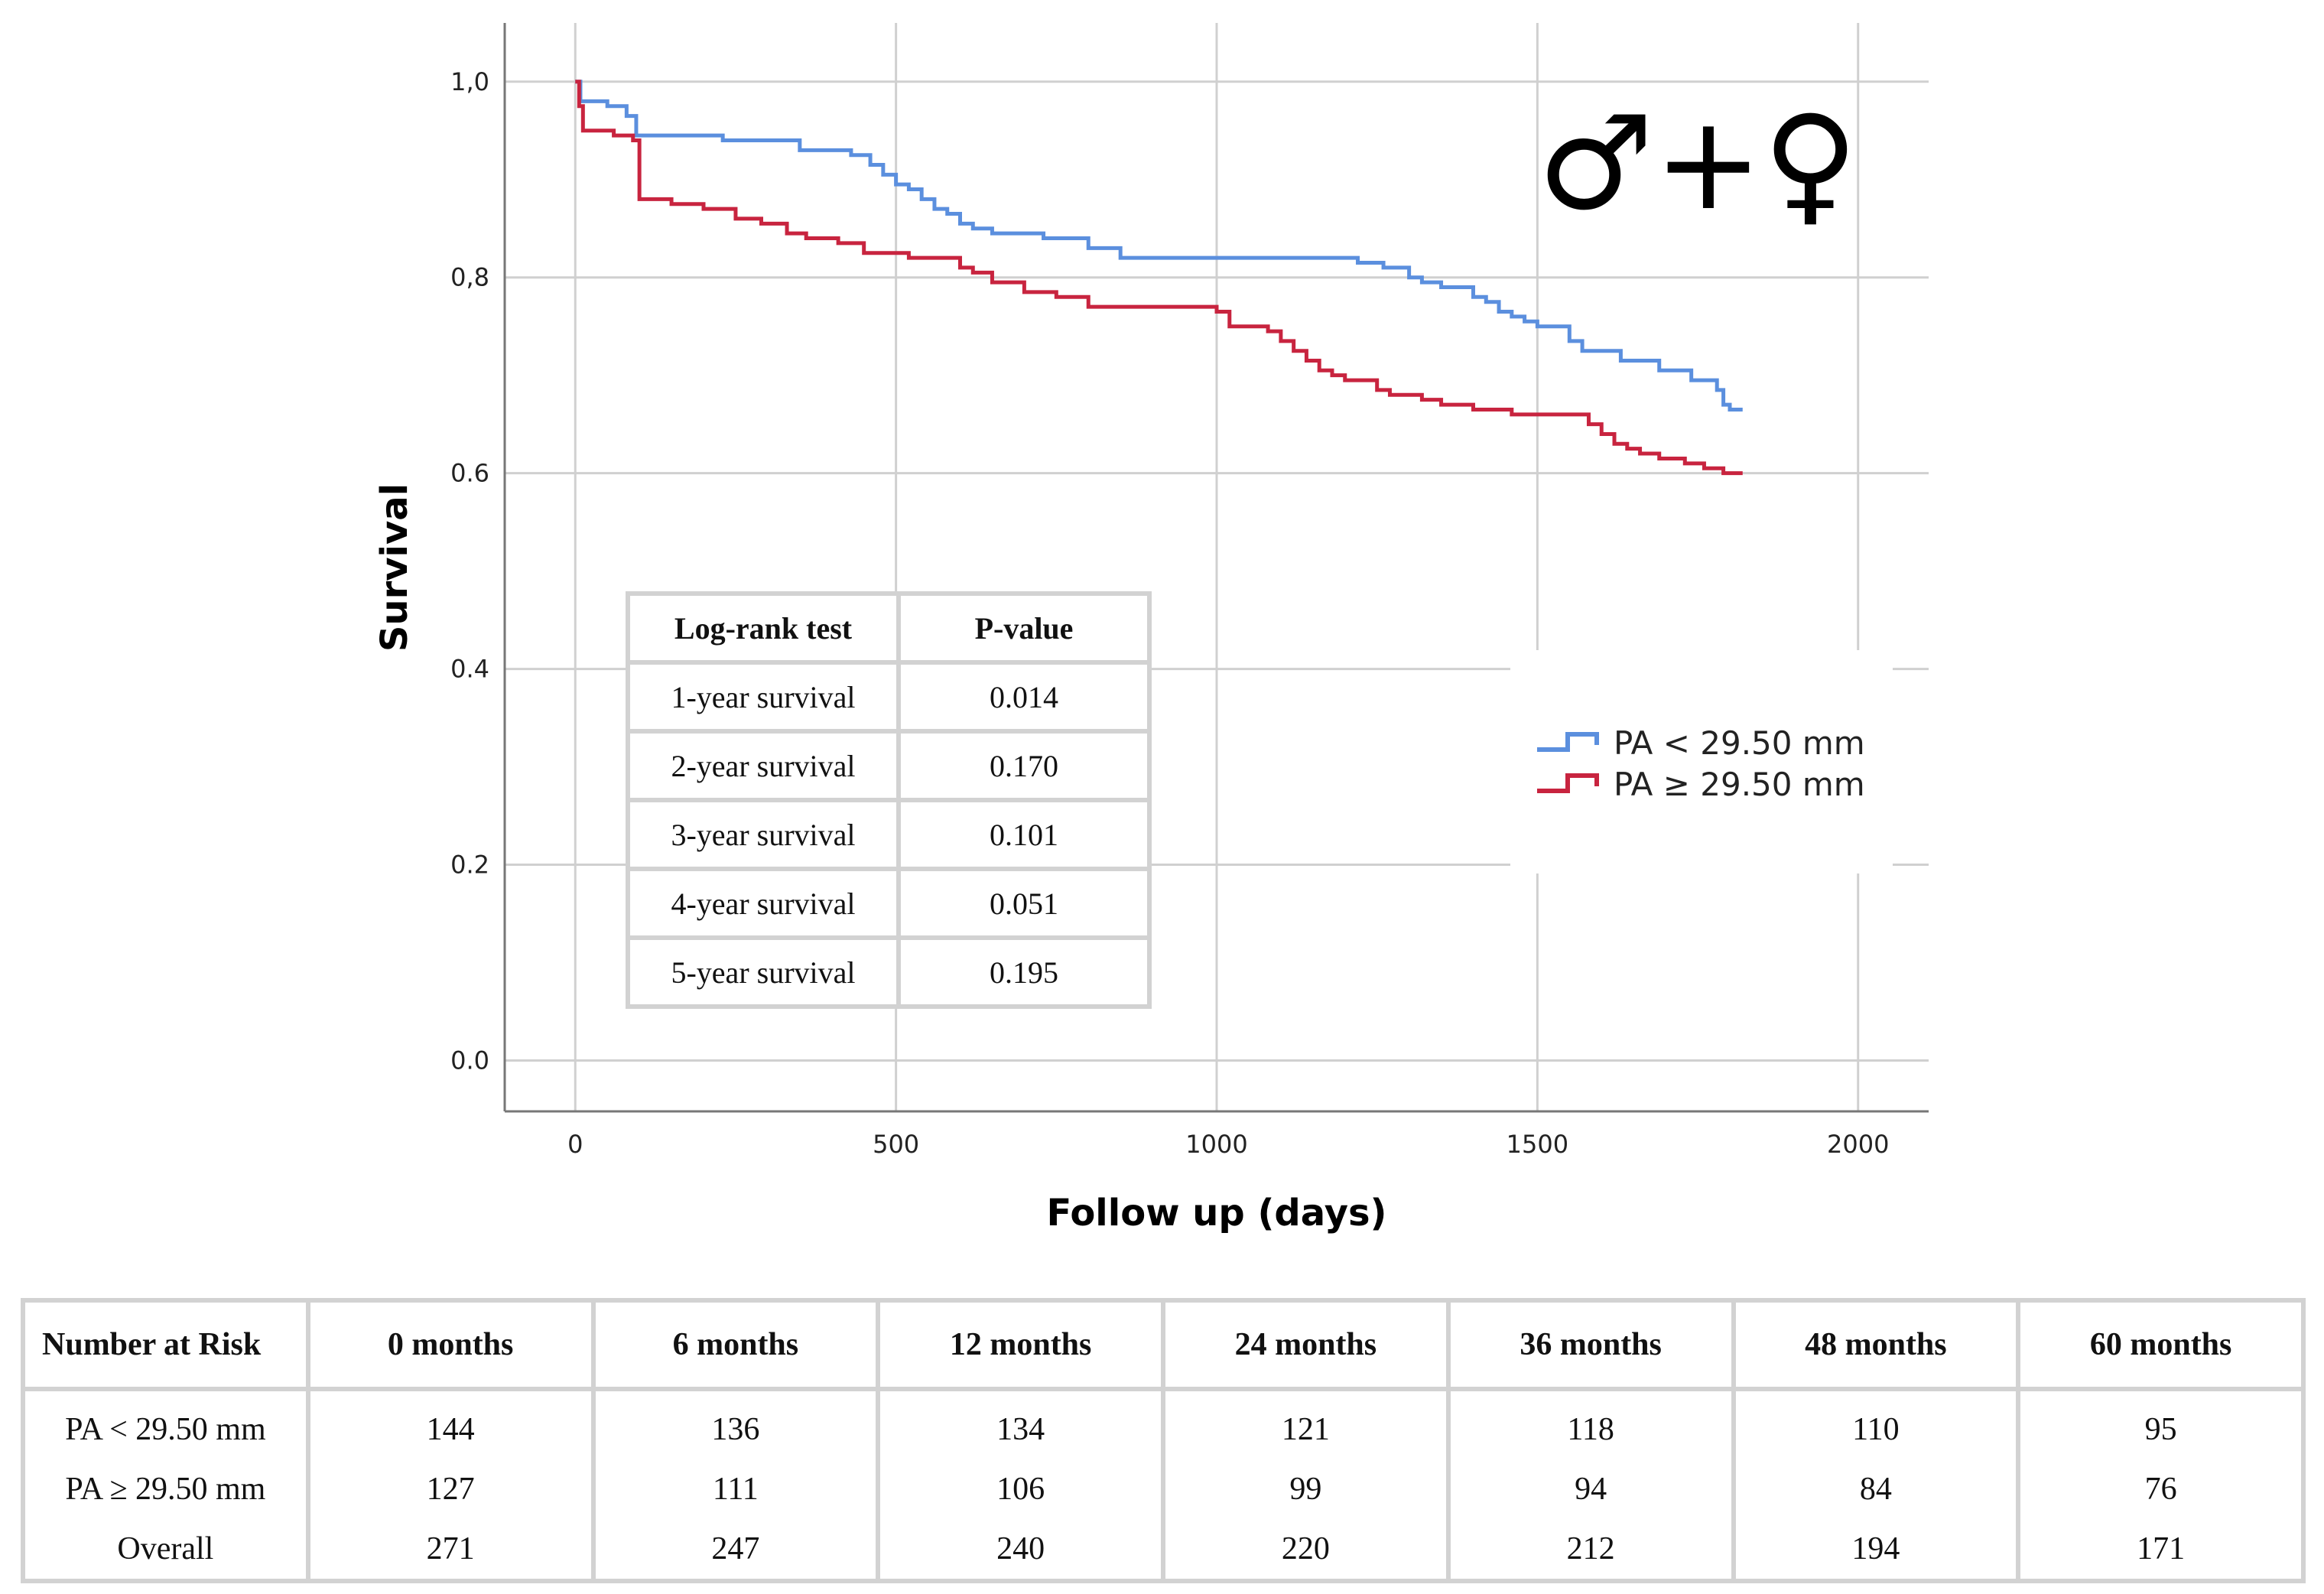 The height and width of the screenshot is (1594, 2324). What do you see at coordinates (1024, 697) in the screenshot?
I see `logrank-pvalue: 0.014` at bounding box center [1024, 697].